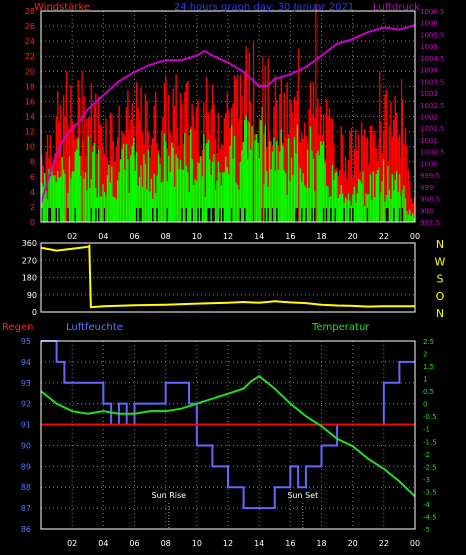  What do you see at coordinates (426, 480) in the screenshot?
I see `temperature-tick-label: -3` at bounding box center [426, 480].